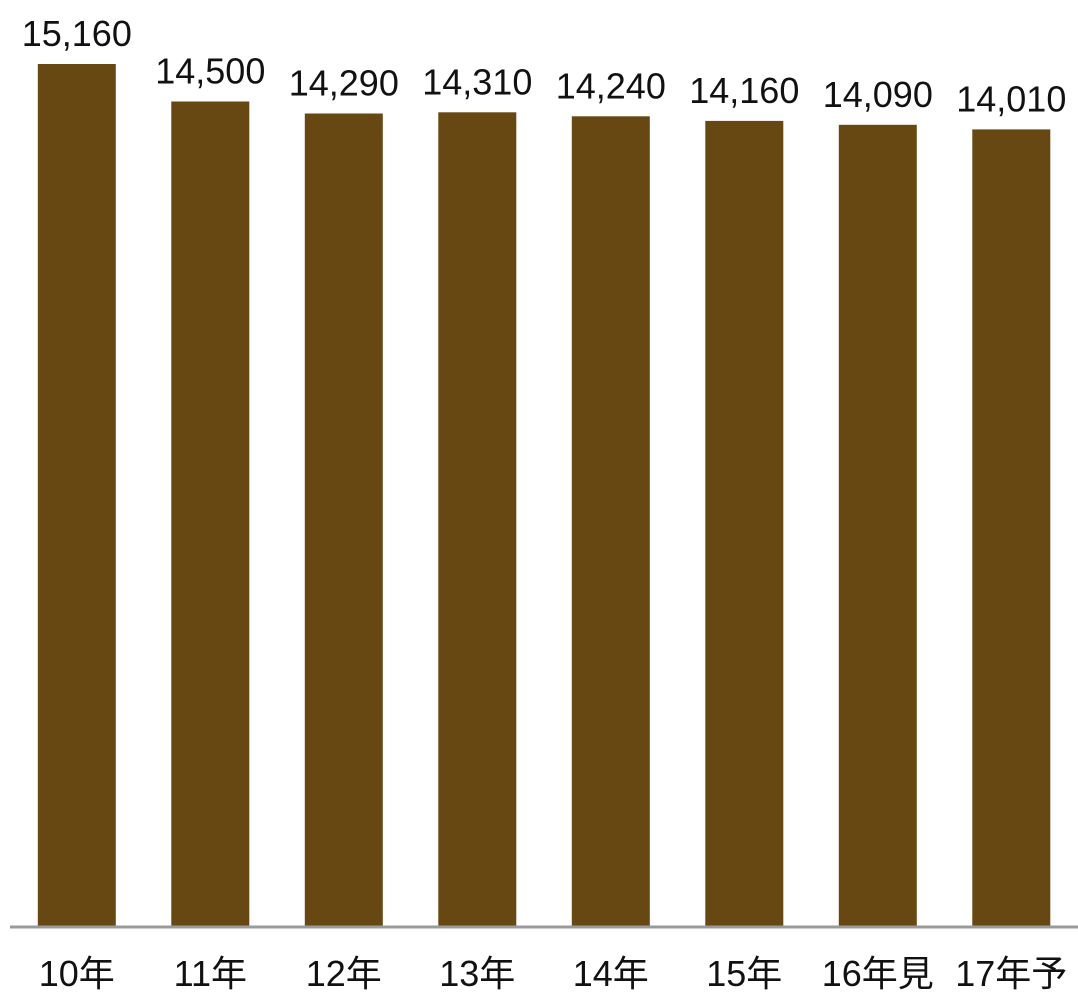  I want to click on category-label: 14年, so click(611, 973).